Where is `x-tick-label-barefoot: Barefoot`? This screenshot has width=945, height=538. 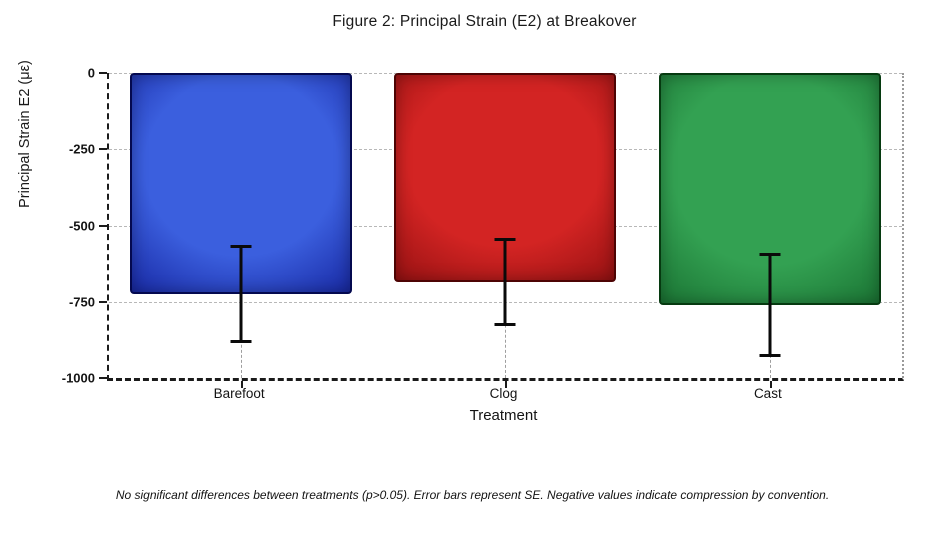 x-tick-label-barefoot: Barefoot is located at coordinates (239, 393).